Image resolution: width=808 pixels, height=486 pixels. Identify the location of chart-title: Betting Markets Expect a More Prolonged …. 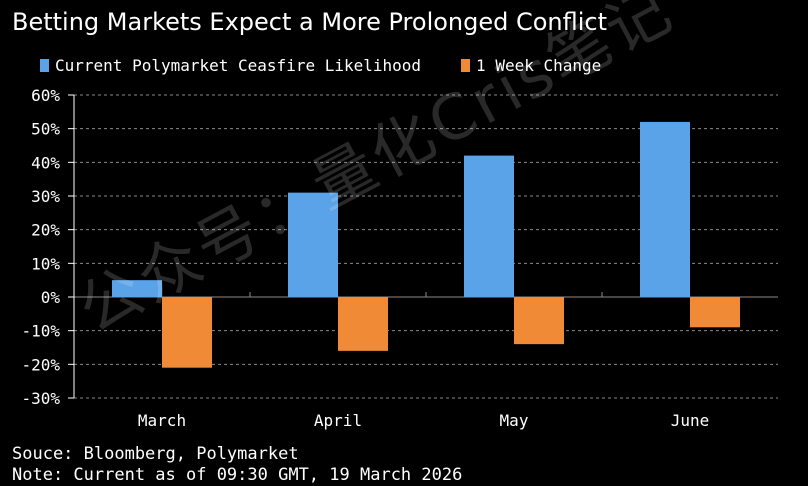
(310, 22).